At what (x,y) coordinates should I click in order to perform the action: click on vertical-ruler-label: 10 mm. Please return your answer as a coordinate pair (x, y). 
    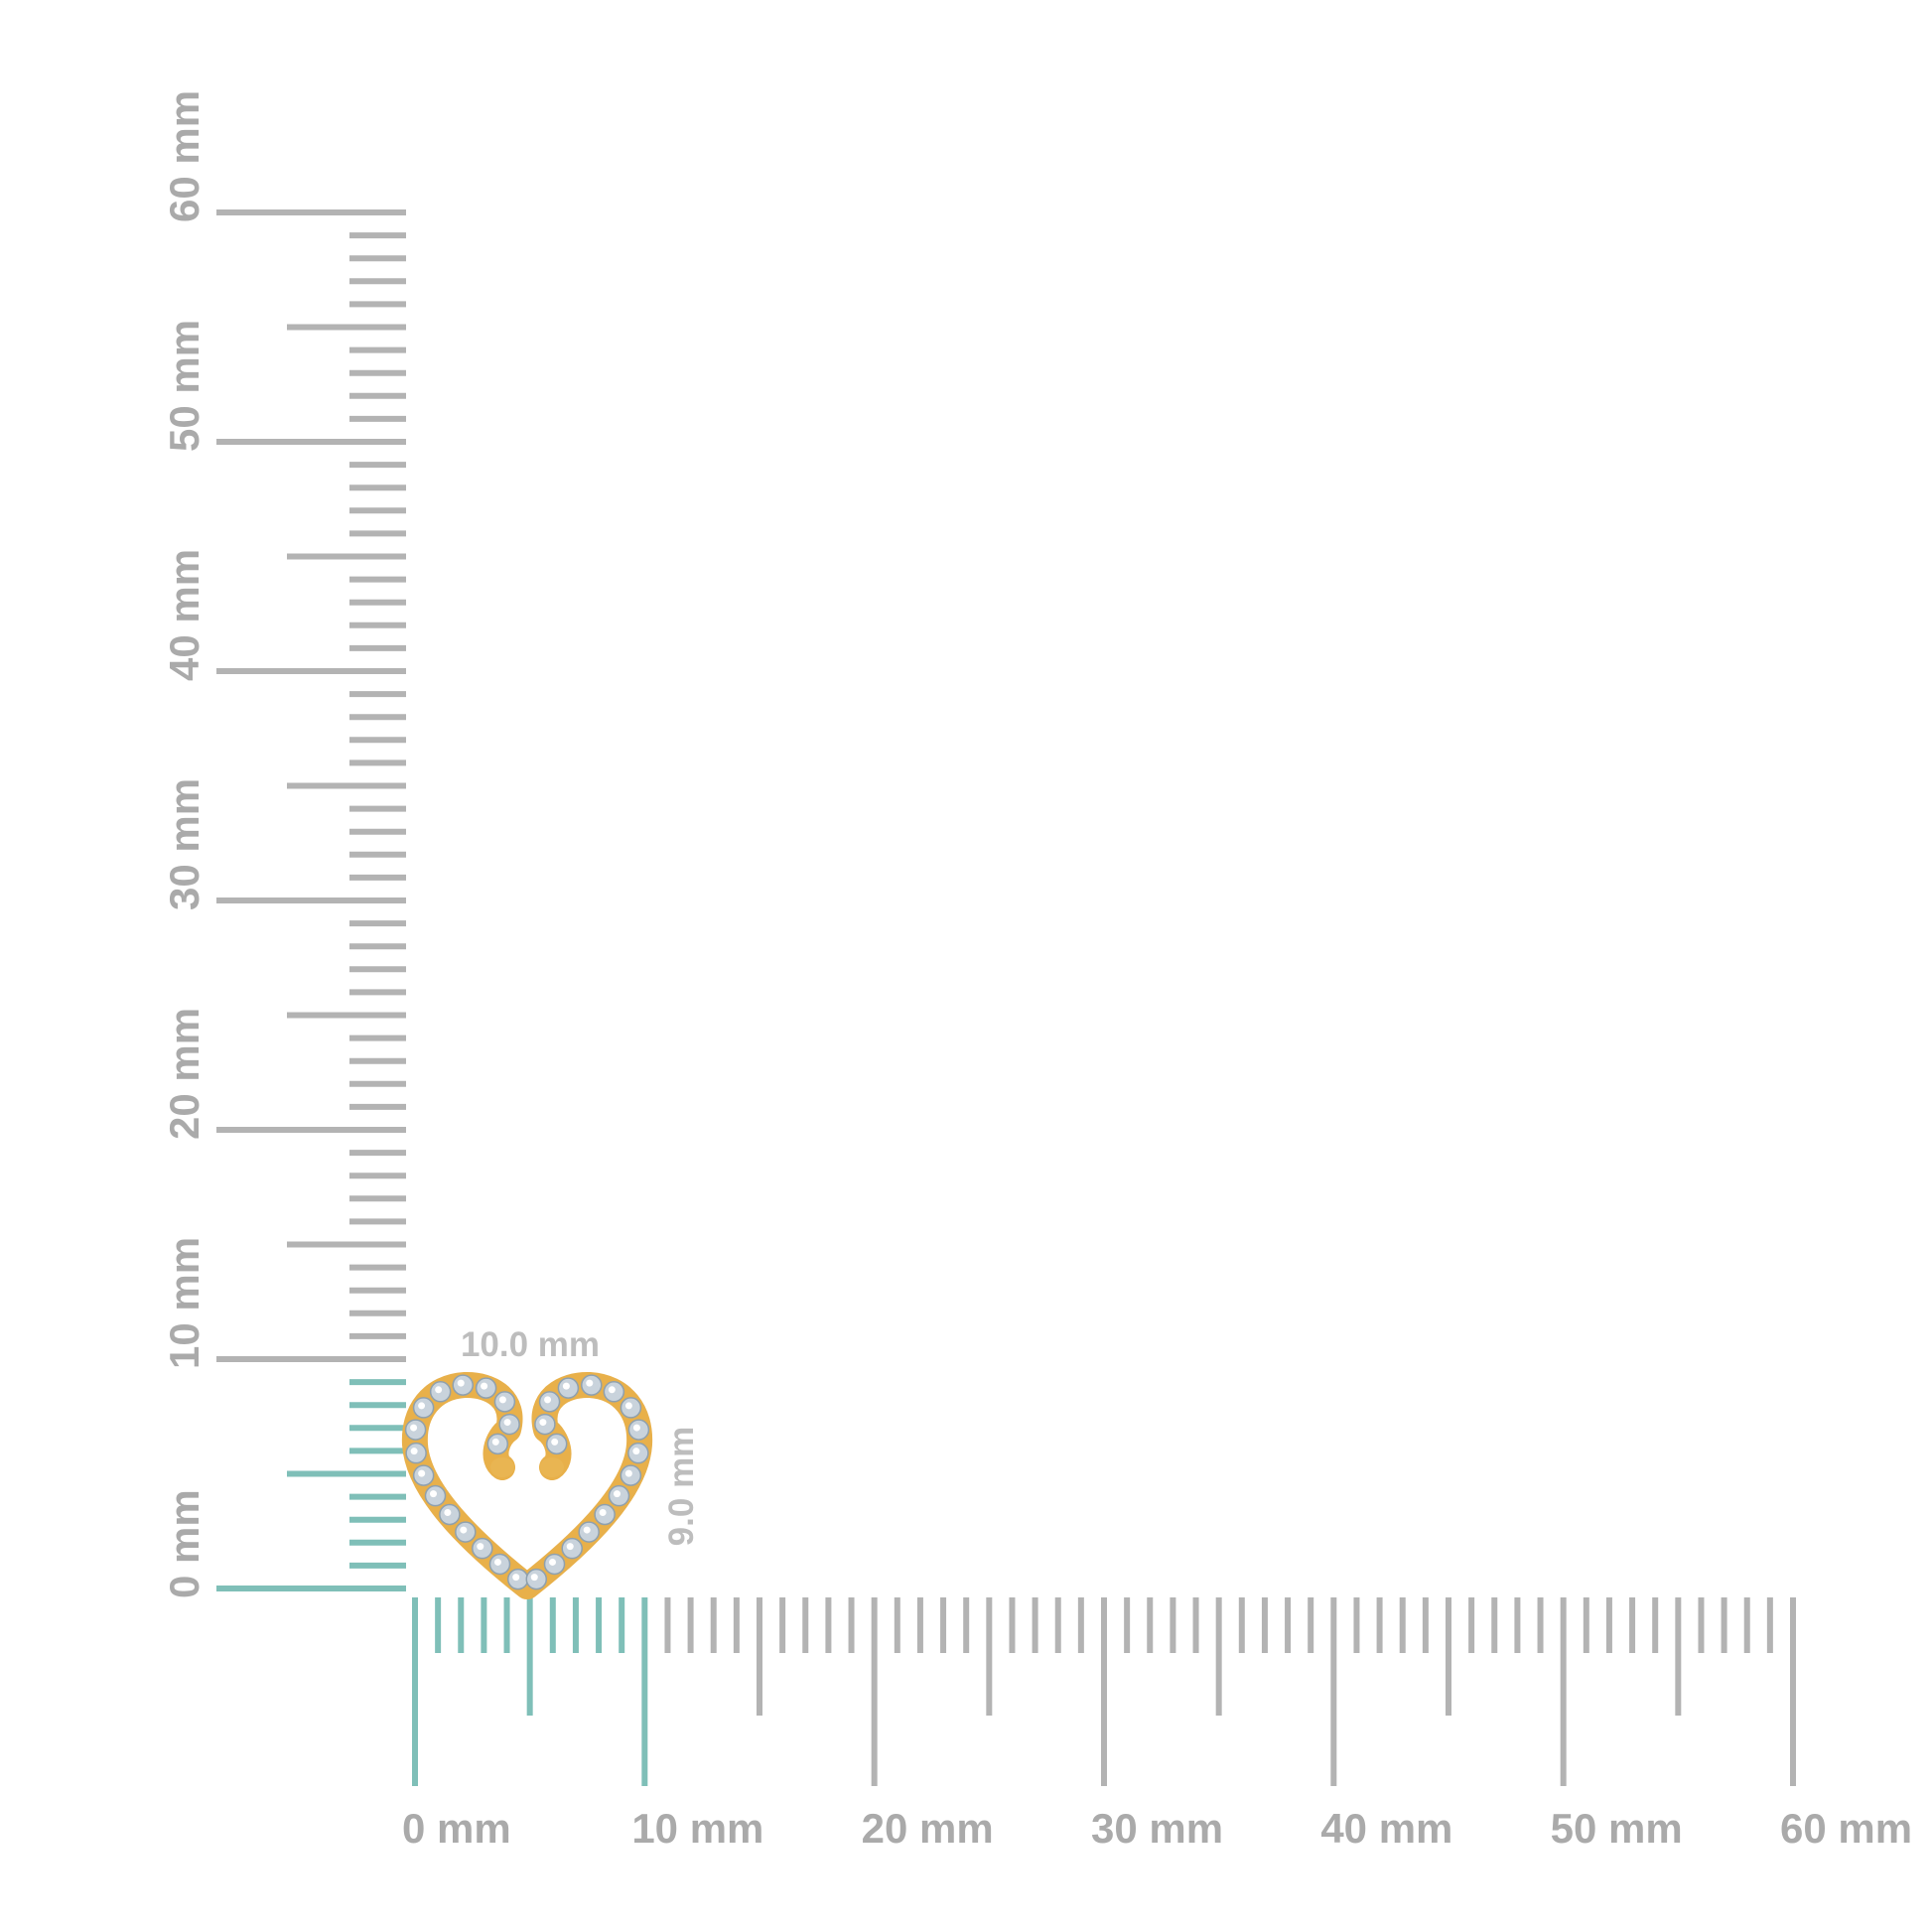
    Looking at the image, I should click on (184, 1303).